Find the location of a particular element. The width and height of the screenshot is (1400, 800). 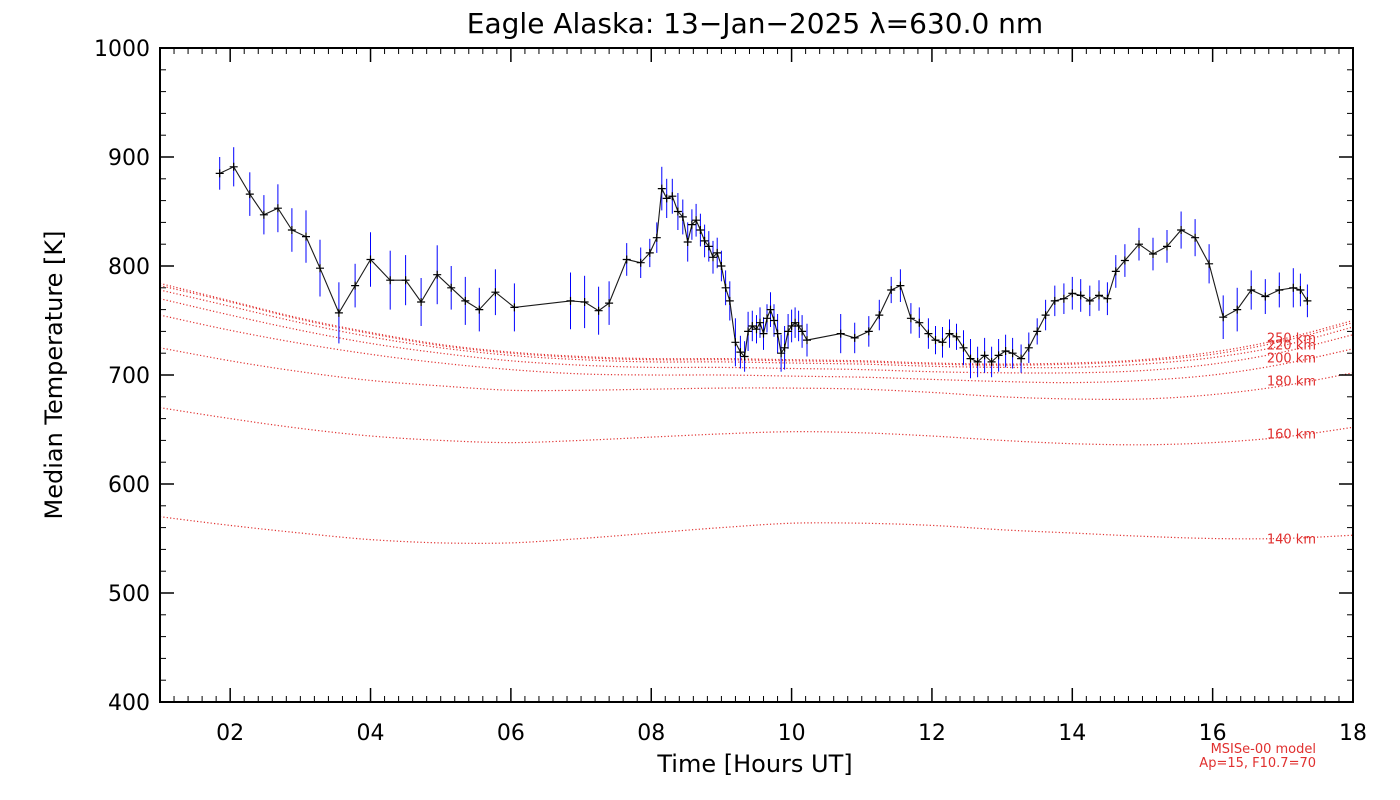

y-tick-label: 700 is located at coordinates (129, 376).